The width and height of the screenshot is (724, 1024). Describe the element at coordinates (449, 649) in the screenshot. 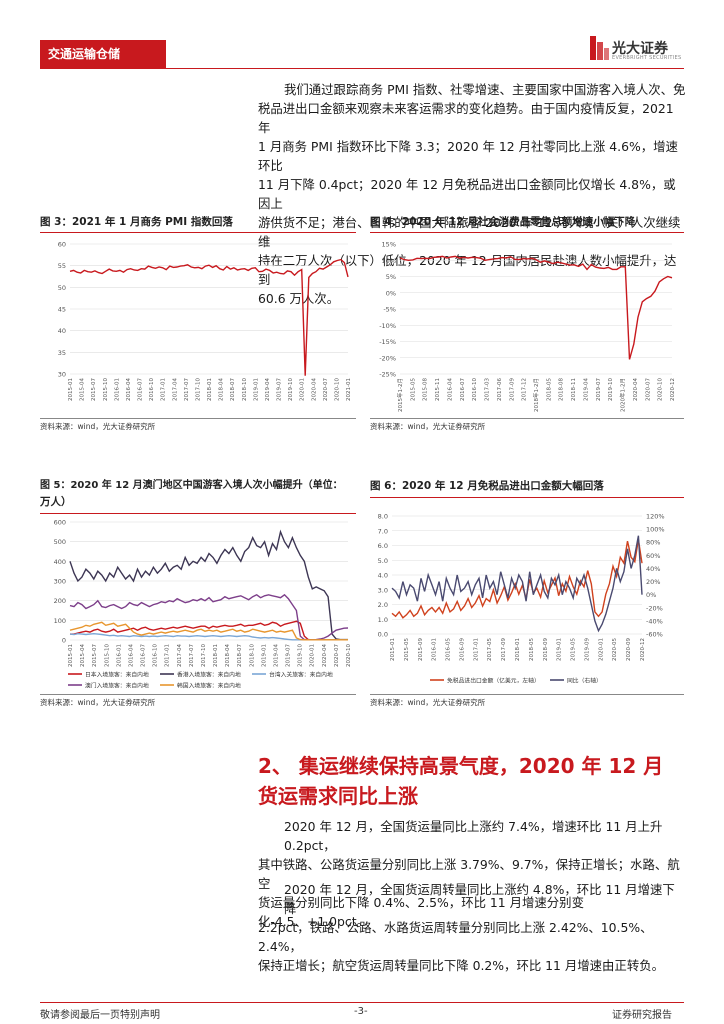

I see `x-tick-label: 2016-05` at that location.